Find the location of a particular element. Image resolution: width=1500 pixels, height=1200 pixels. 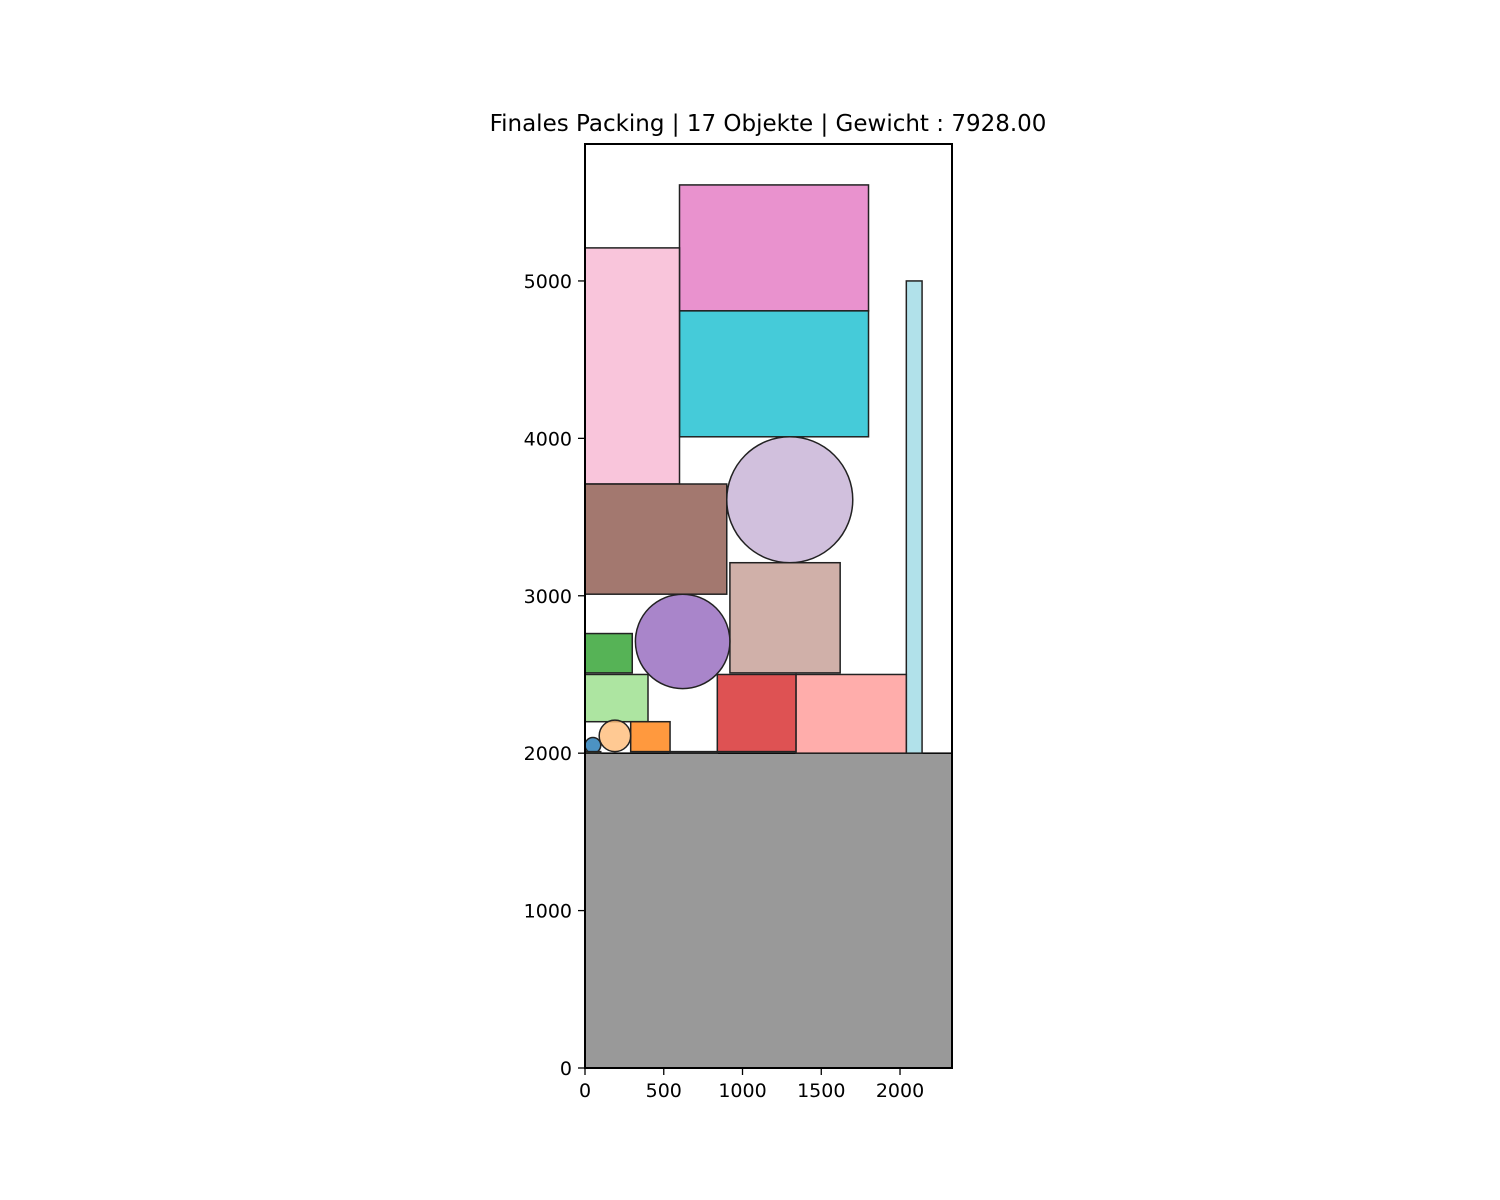

x-tick-label: 1000 is located at coordinates (742, 1091).